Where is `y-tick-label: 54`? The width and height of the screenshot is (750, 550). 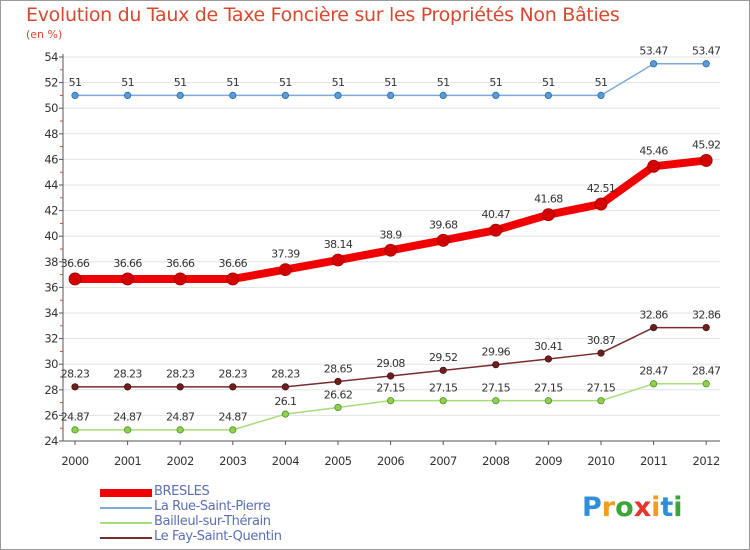
y-tick-label: 54 is located at coordinates (51, 57).